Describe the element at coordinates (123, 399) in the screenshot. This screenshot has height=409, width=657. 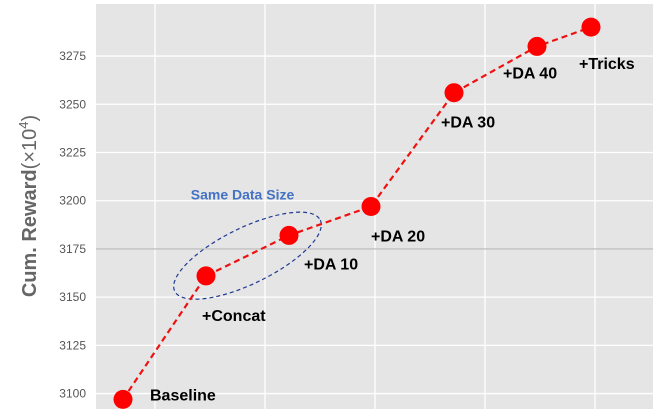
I see `marker-baseline` at that location.